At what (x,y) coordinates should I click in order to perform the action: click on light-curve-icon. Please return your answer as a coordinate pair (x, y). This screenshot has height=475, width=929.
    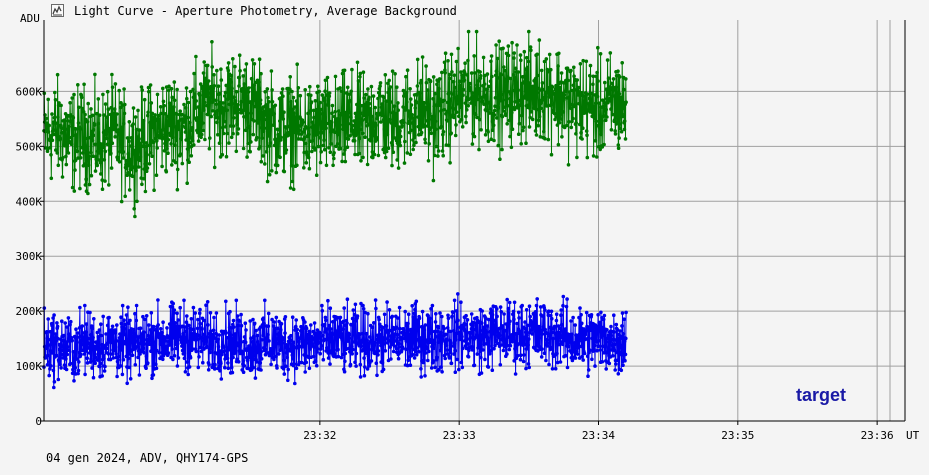
    Looking at the image, I should click on (57, 10).